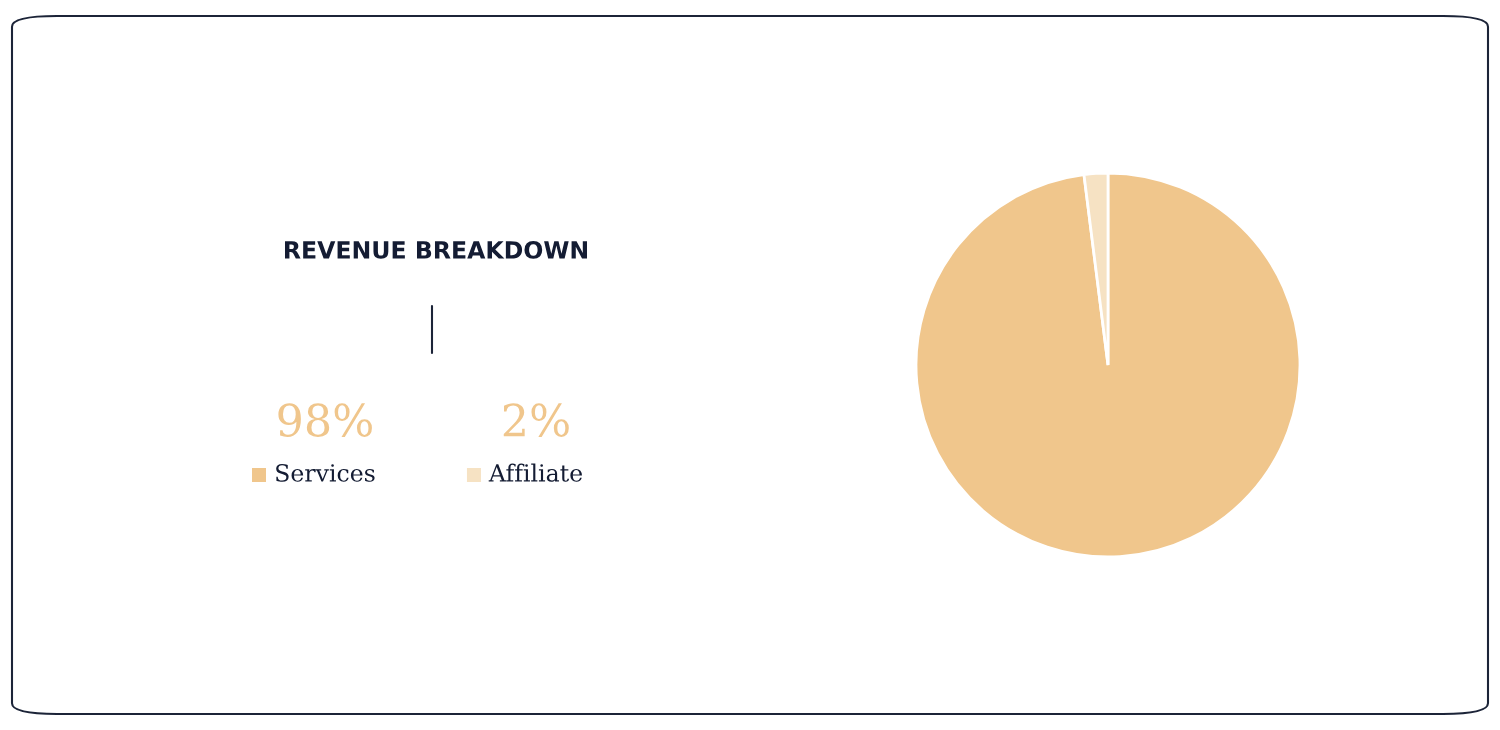  What do you see at coordinates (535, 472) in the screenshot?
I see `legend-label: Affiliate` at bounding box center [535, 472].